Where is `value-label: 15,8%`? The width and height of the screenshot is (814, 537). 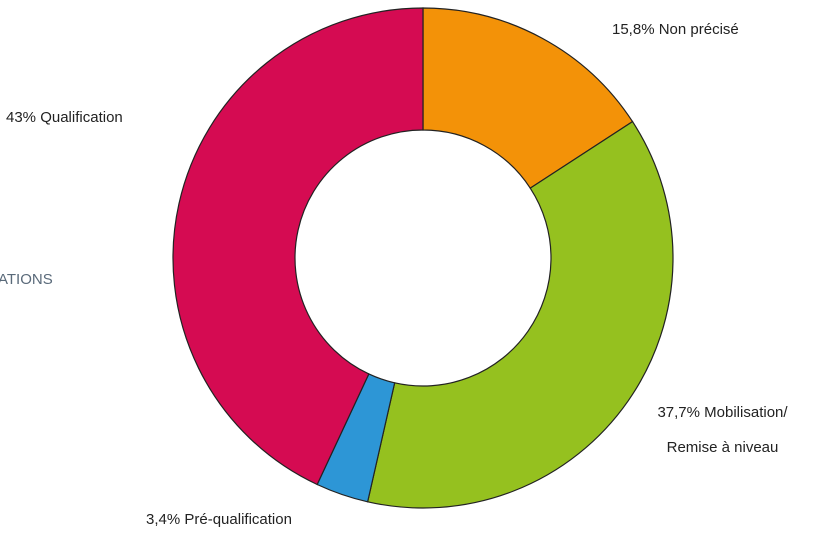
value-label: 15,8% is located at coordinates (633, 29).